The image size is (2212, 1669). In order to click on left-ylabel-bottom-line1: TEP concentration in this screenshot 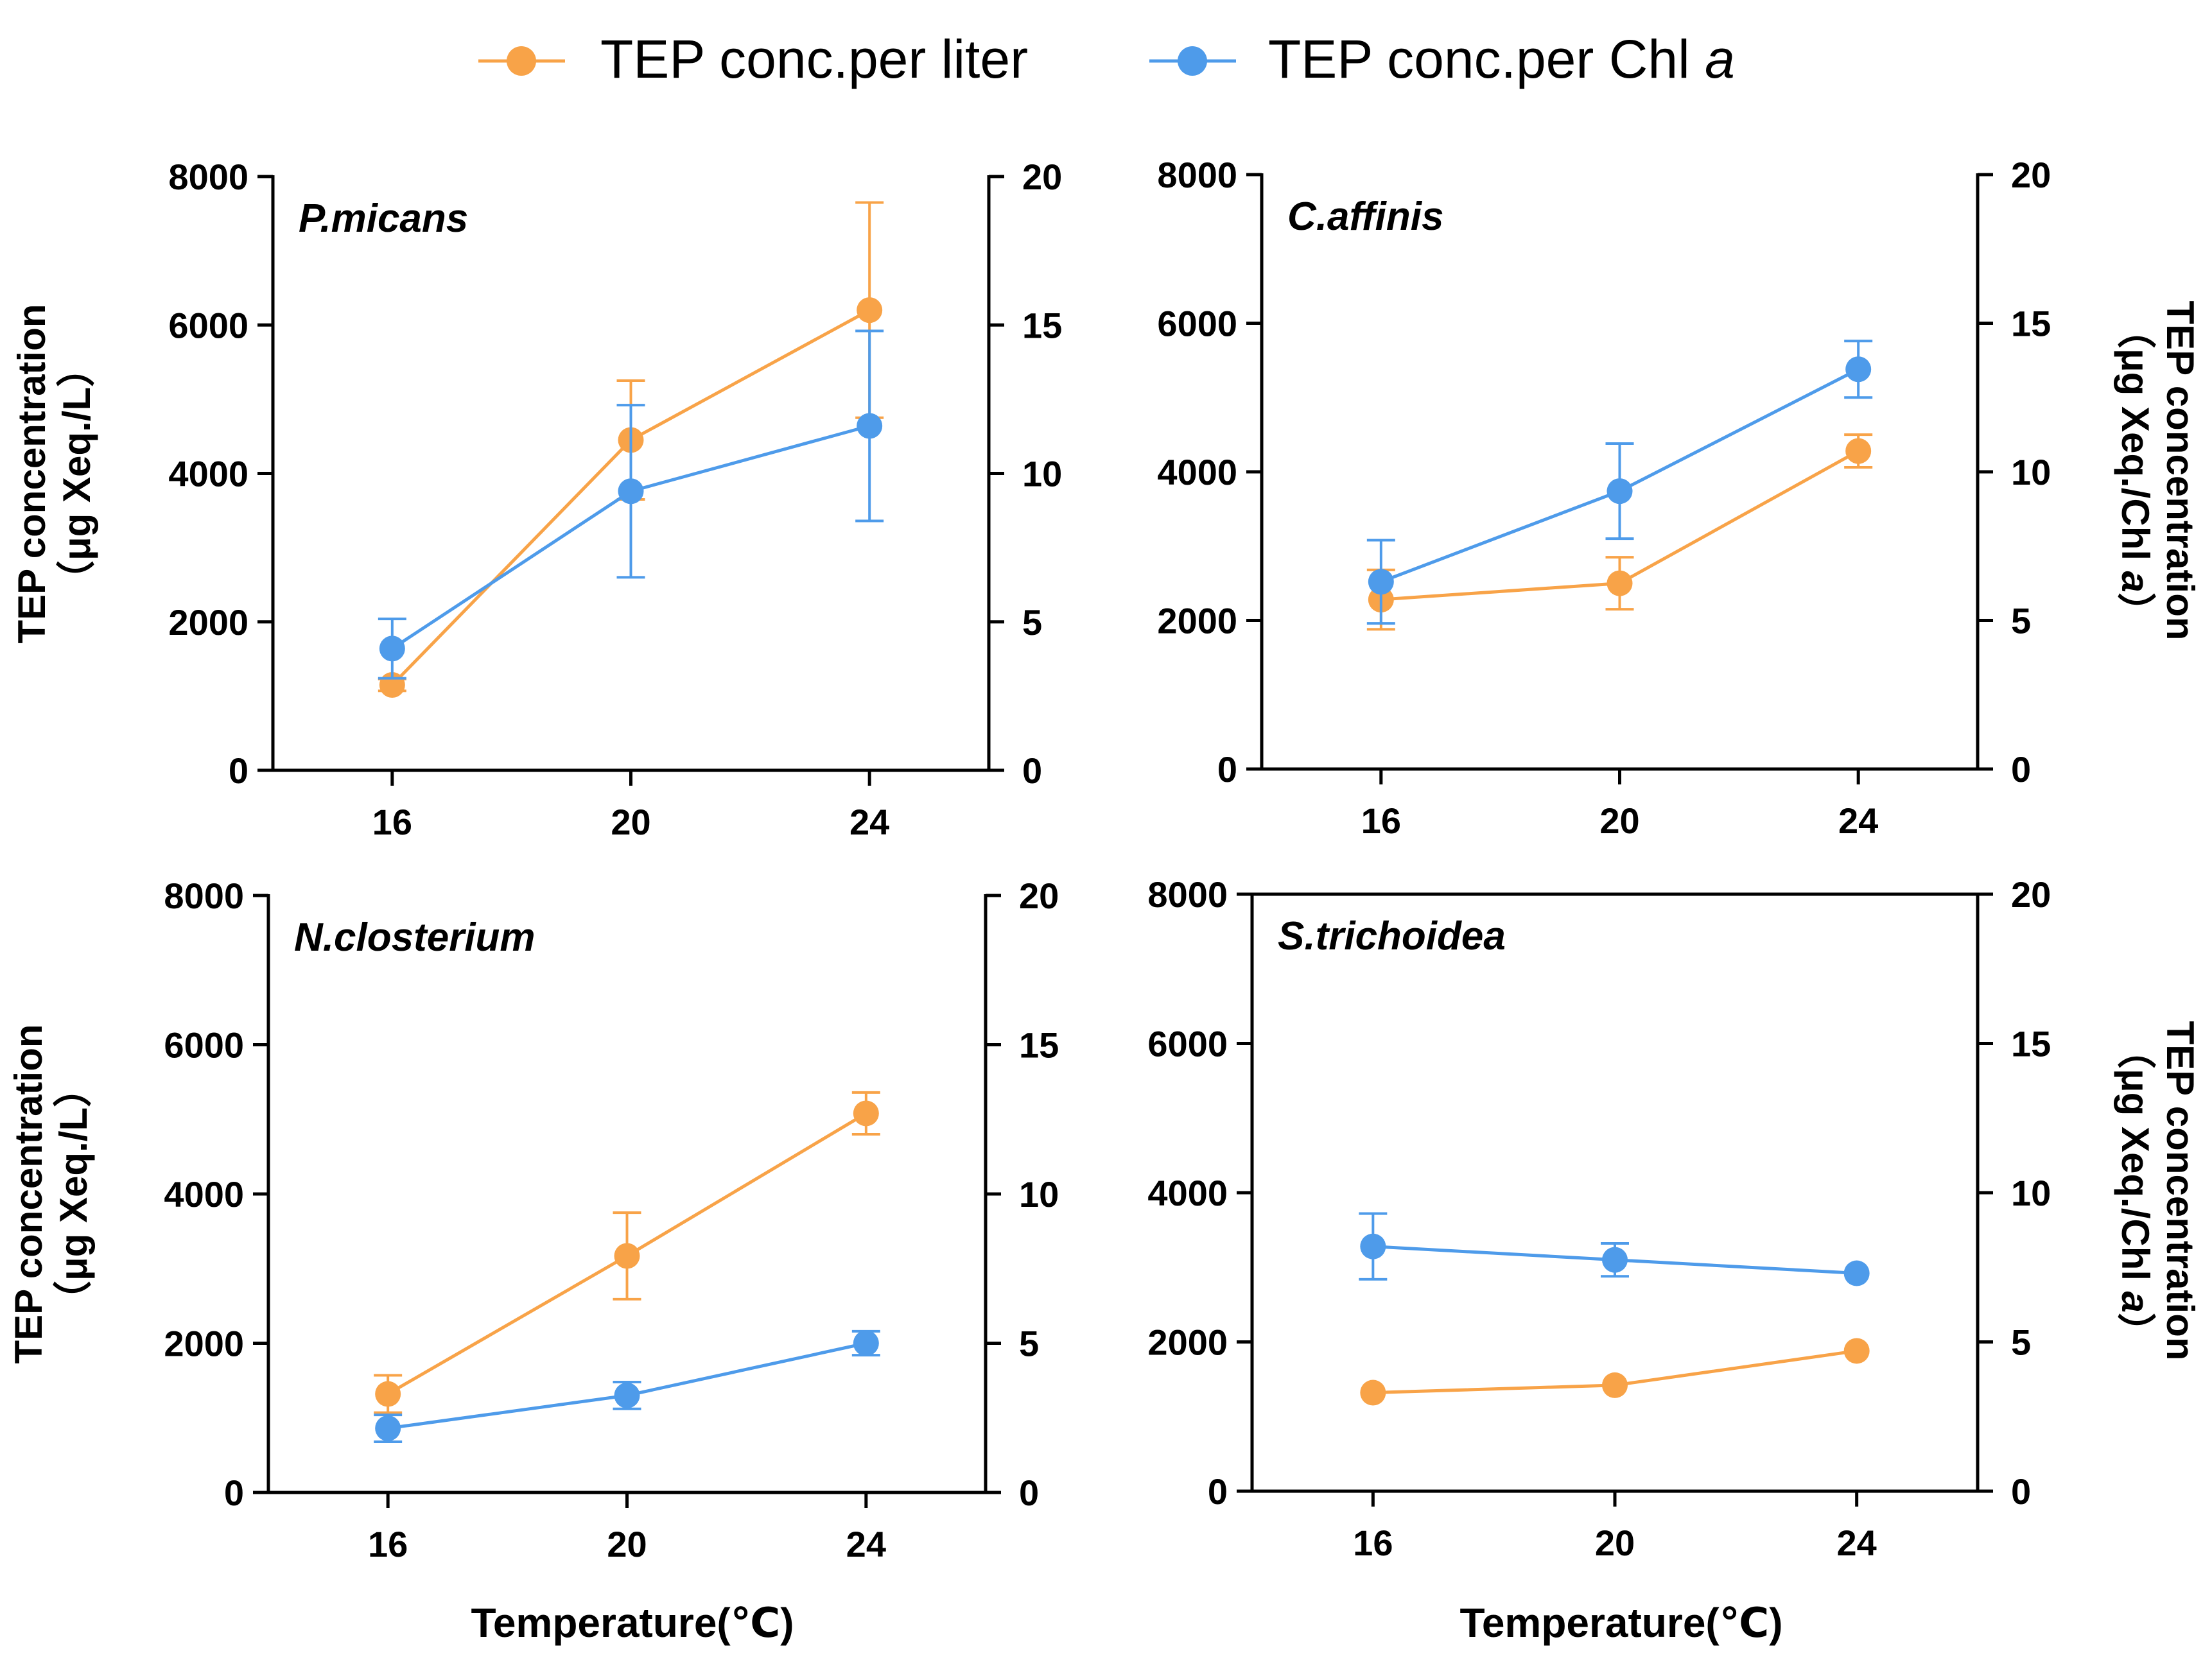, I will do `click(28, 1194)`.